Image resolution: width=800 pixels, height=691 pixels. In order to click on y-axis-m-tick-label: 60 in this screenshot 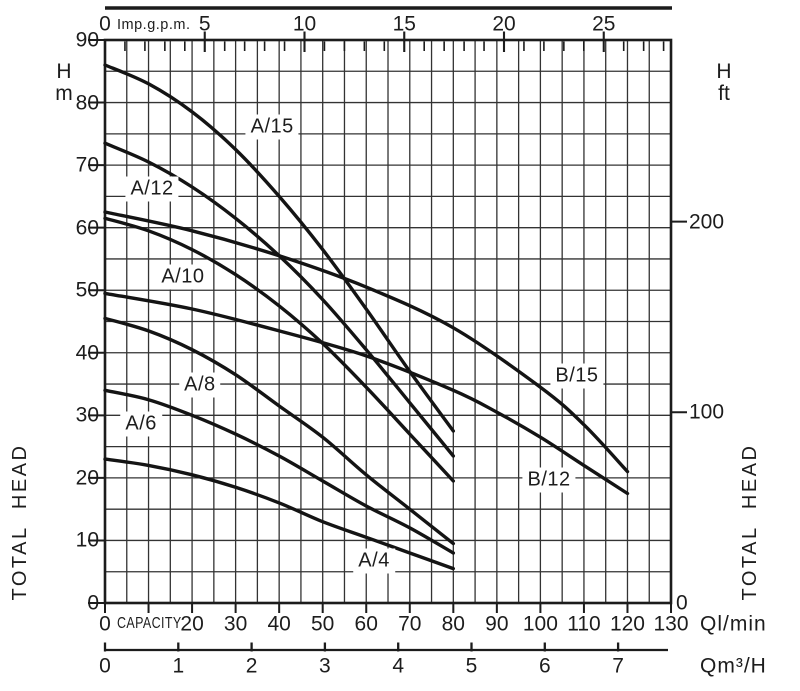, I will do `click(87, 228)`.